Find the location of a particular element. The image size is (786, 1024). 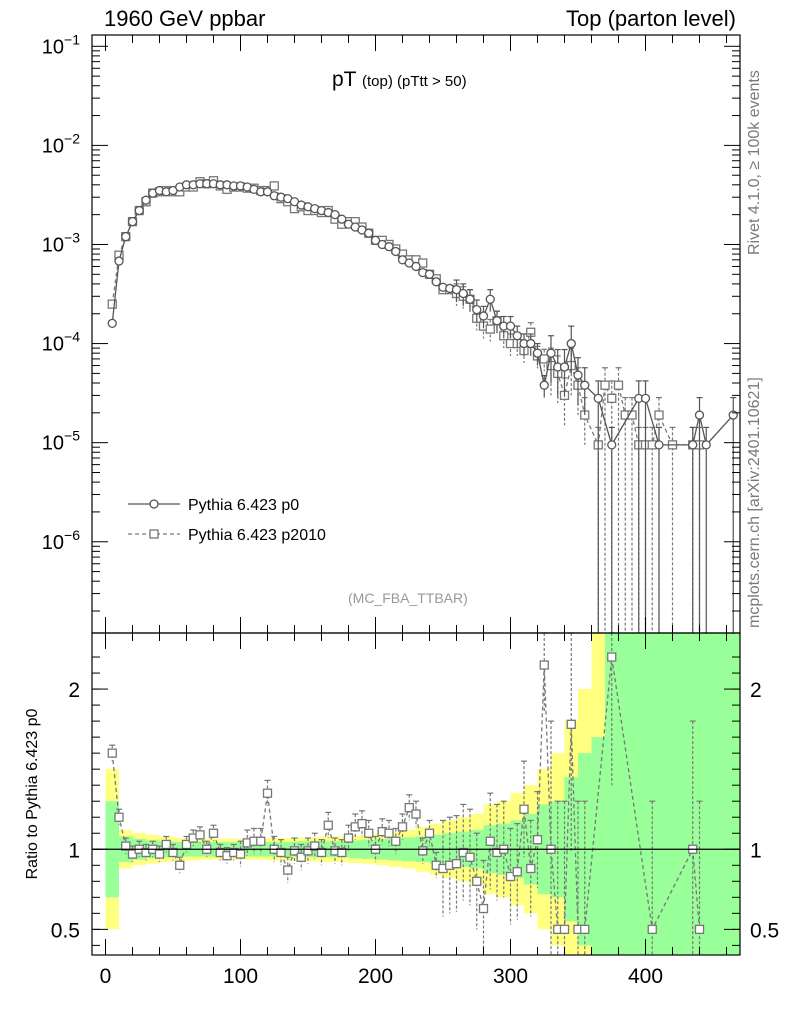

ratio-y-tick-label-right: 2 is located at coordinates (756, 690).